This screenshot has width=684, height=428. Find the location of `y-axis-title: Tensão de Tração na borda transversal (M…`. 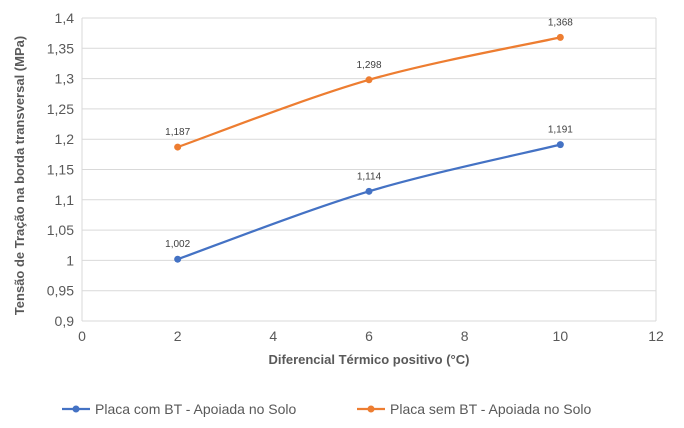

y-axis-title: Tensão de Tração na borda transversal (M… is located at coordinates (19, 175).